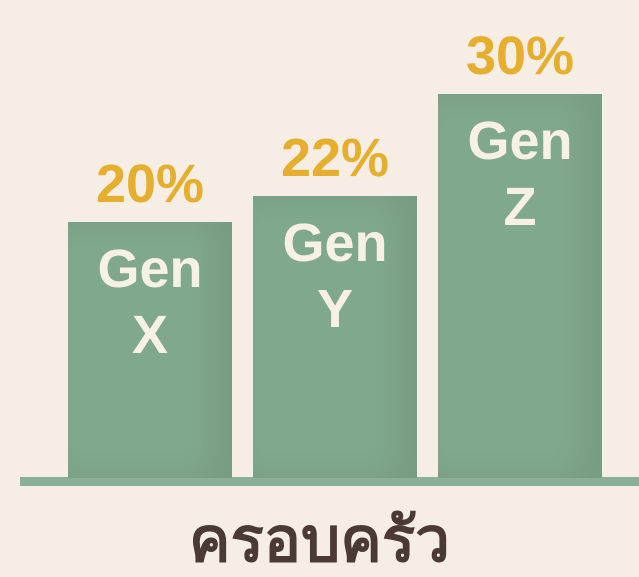 This screenshot has height=577, width=639. I want to click on baseline, so click(329, 481).